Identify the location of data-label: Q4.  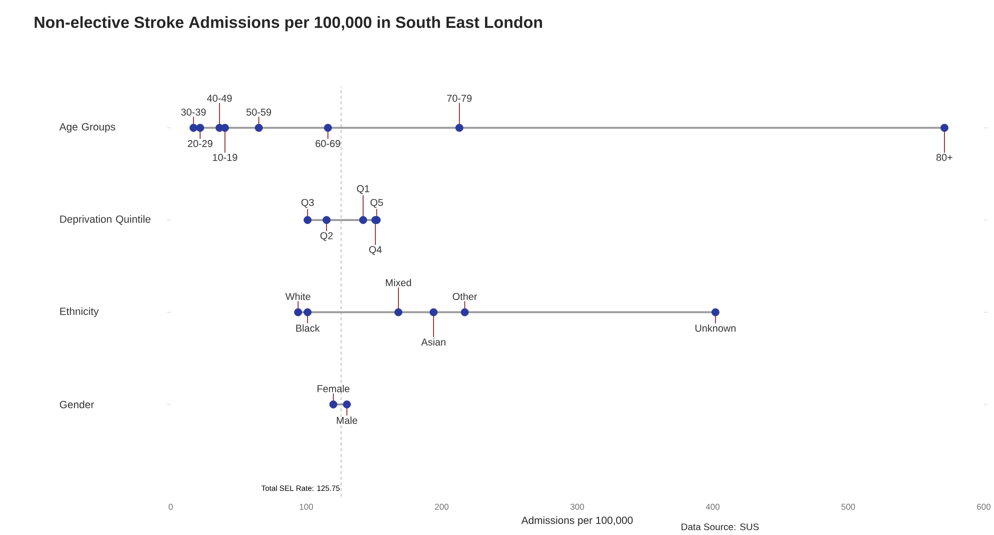
(375, 250).